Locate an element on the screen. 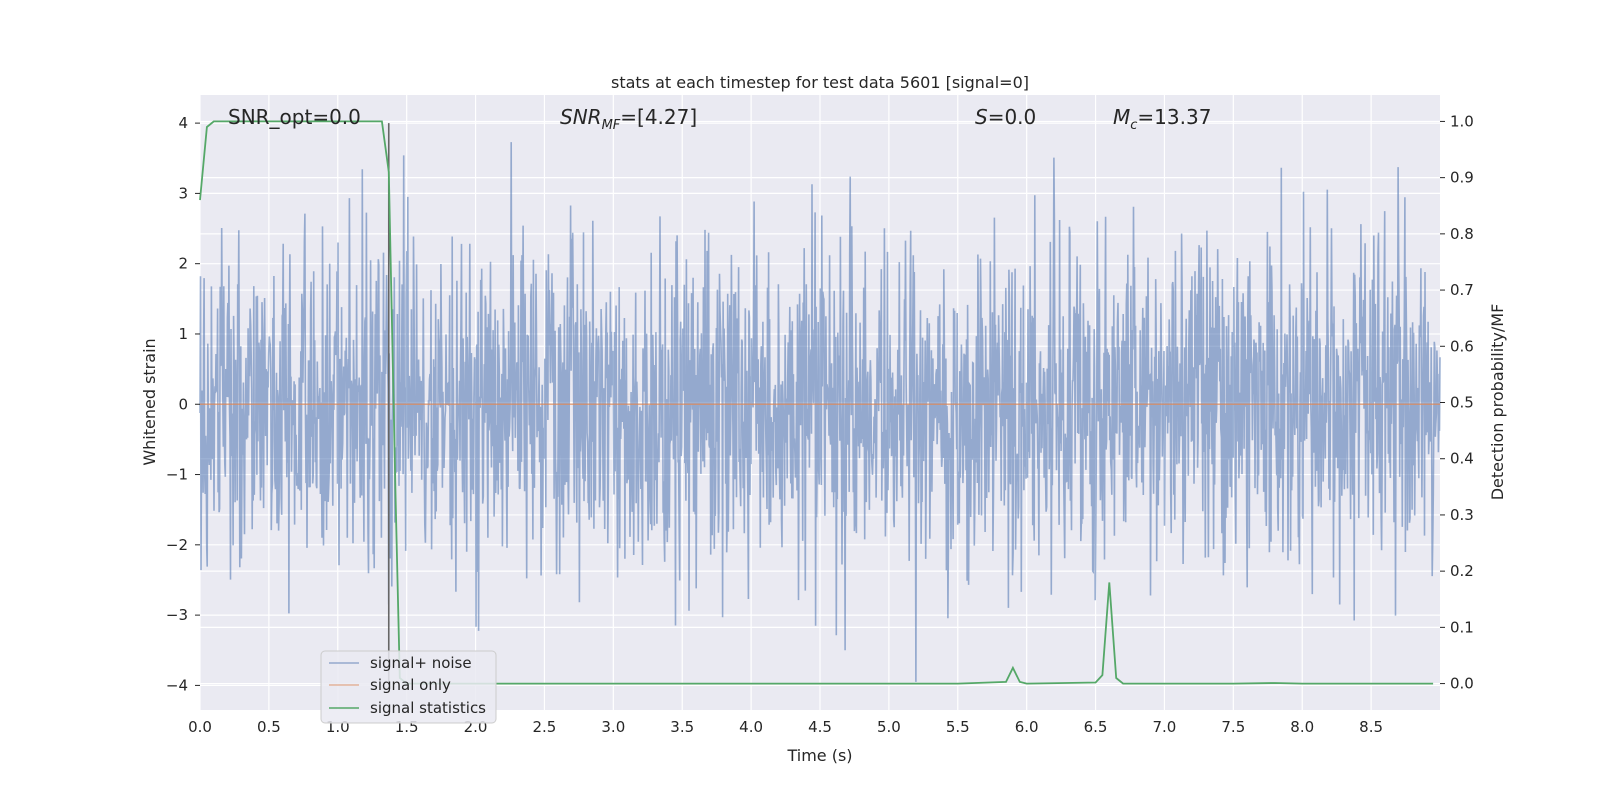 Image resolution: width=1600 pixels, height=800 pixels. x-tick-label: 6.0 is located at coordinates (1027, 727).